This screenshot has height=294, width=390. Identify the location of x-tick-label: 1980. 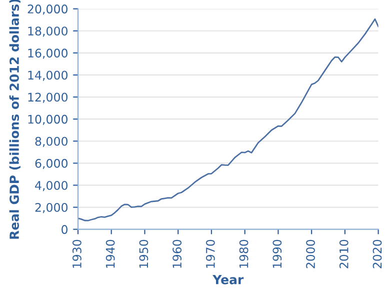
(243, 254).